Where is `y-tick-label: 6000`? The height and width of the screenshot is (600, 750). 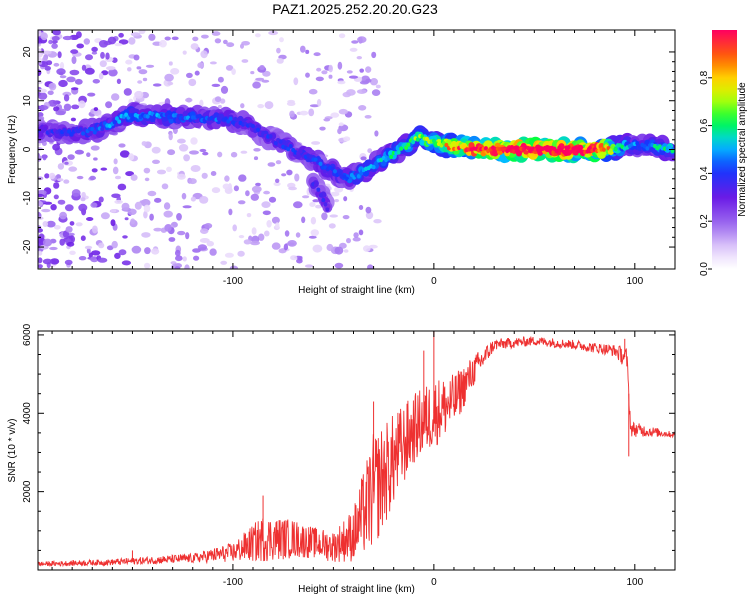 y-tick-label: 6000 is located at coordinates (27, 334).